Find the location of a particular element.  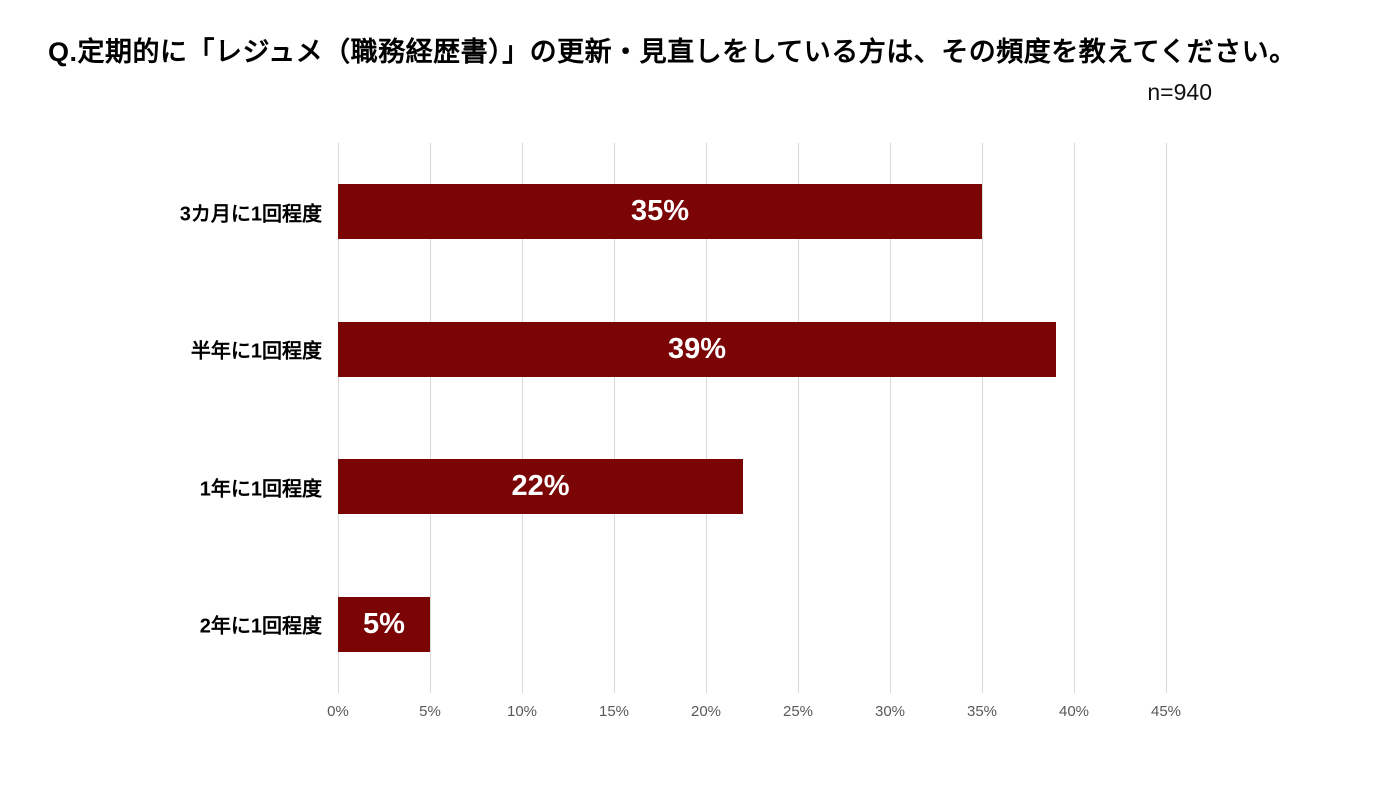

bar-value-label: 22% is located at coordinates (540, 486).